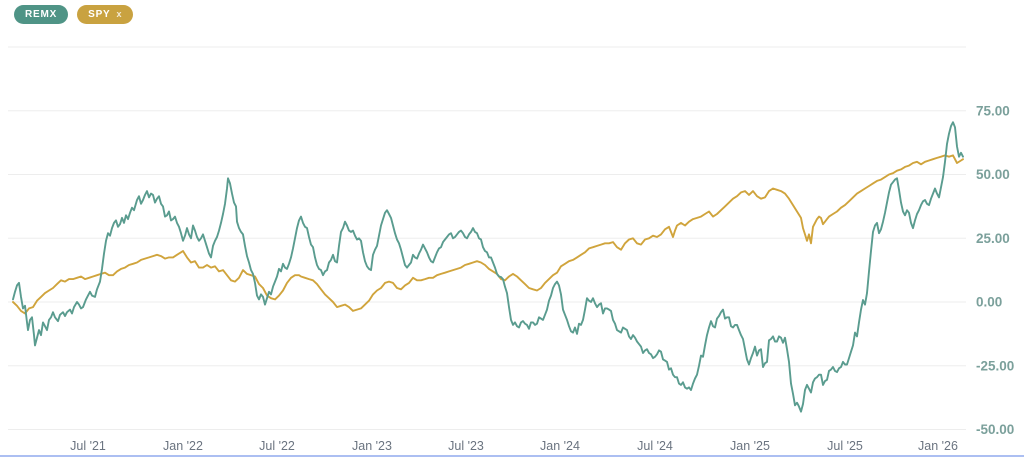 This screenshot has width=1024, height=462. What do you see at coordinates (466, 446) in the screenshot?
I see `x-axis-label: Jul '23` at bounding box center [466, 446].